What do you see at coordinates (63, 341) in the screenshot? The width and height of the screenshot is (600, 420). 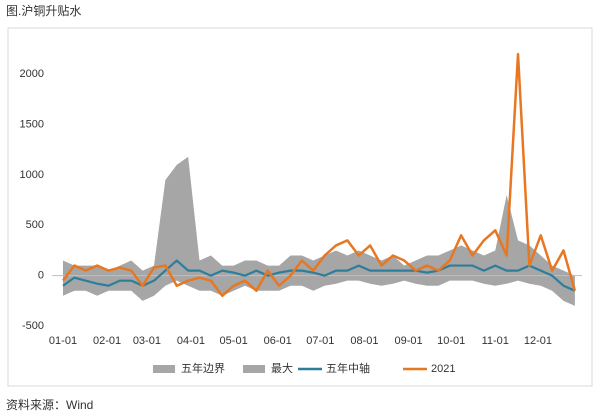 I see `x-tick-label: 01-01` at bounding box center [63, 341].